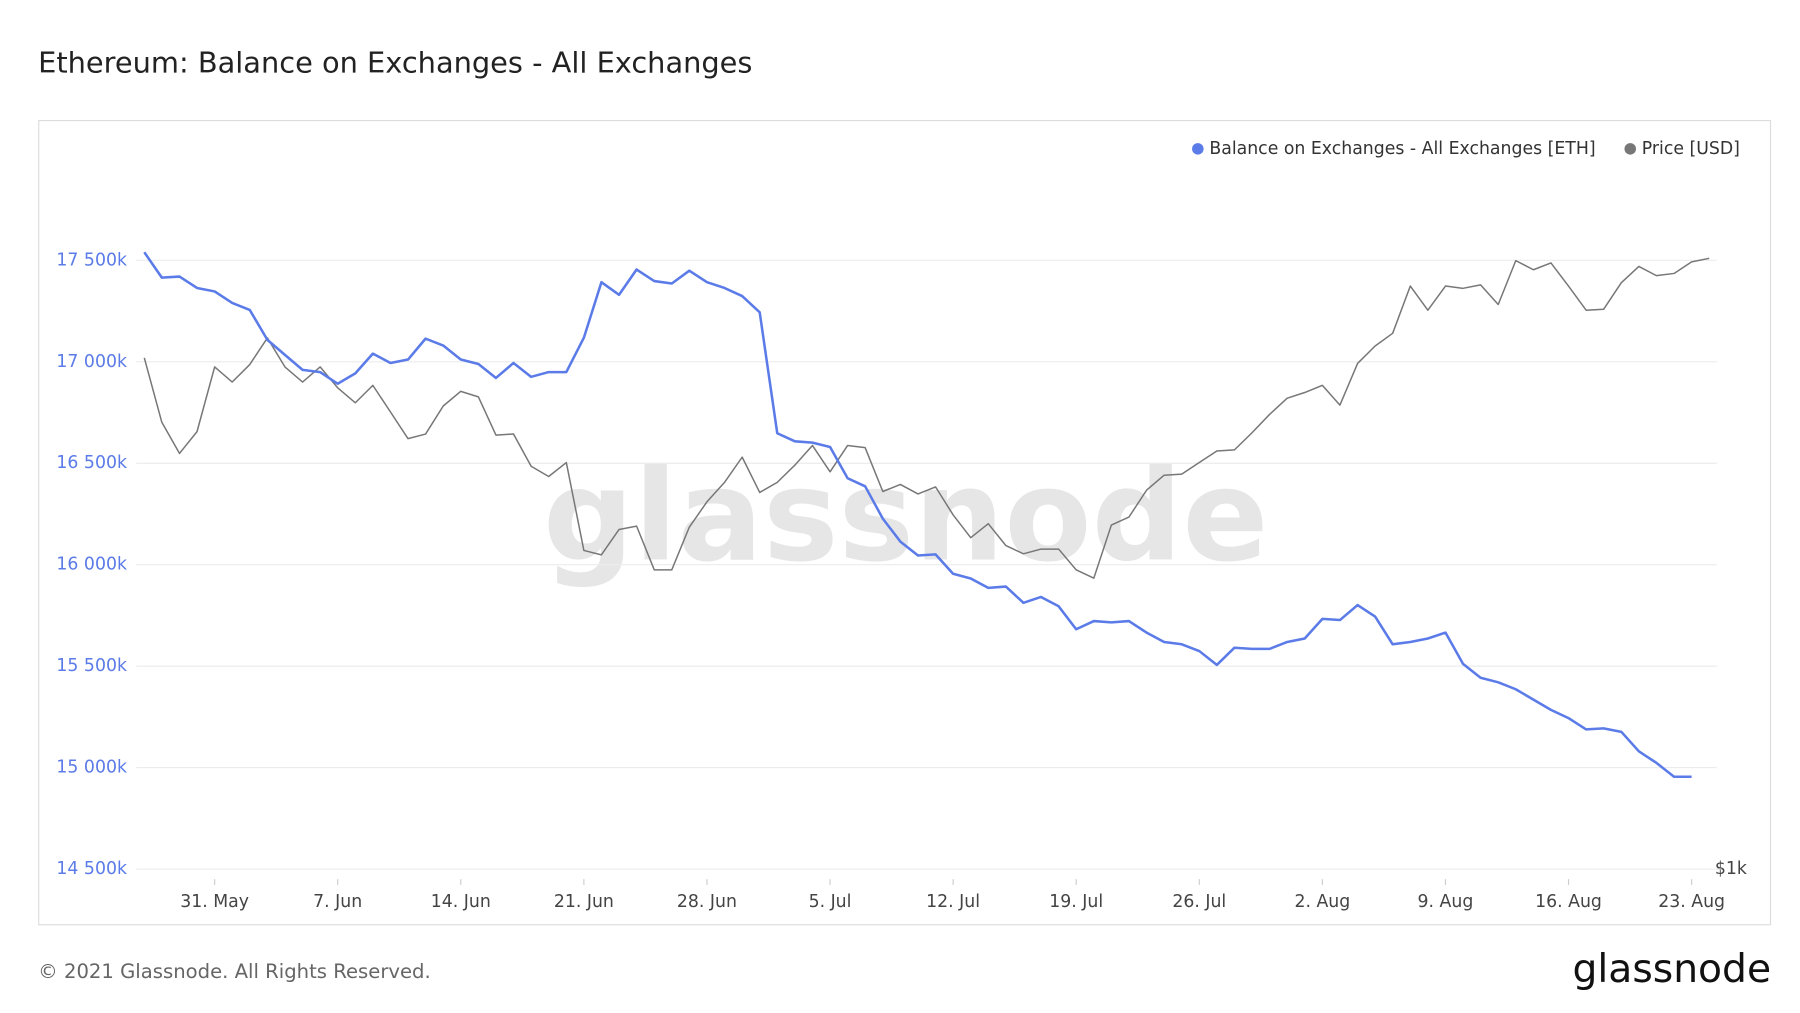  I want to click on y2-tick-label: $1k, so click(1731, 869).